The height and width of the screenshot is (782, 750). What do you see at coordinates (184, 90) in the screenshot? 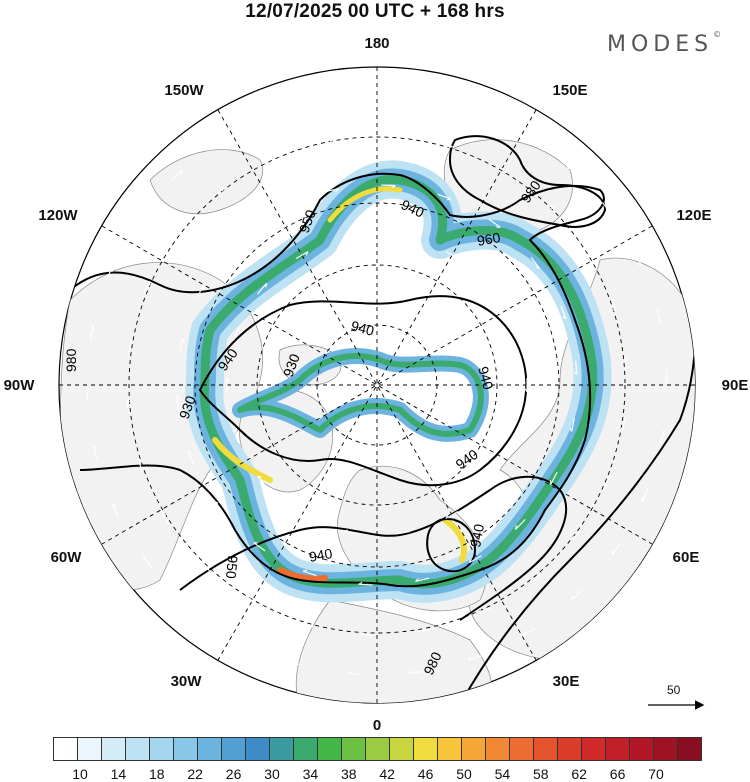
I see `lon-label-150w: 150W` at bounding box center [184, 90].